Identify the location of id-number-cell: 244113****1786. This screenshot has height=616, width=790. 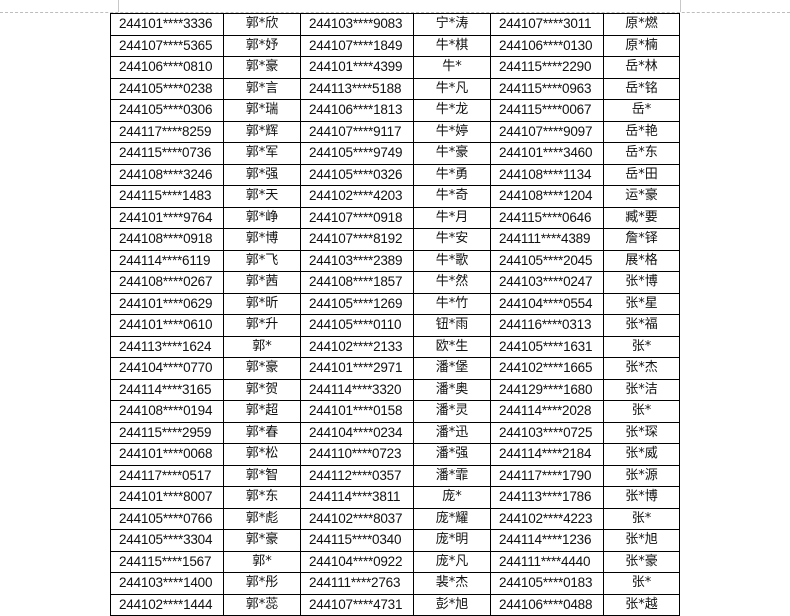
(547, 497).